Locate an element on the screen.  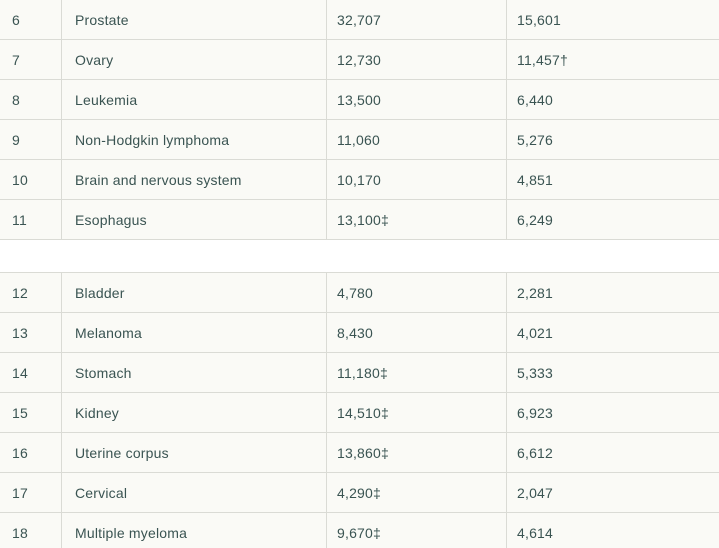
value1-cell: 14,510‡ is located at coordinates (417, 412).